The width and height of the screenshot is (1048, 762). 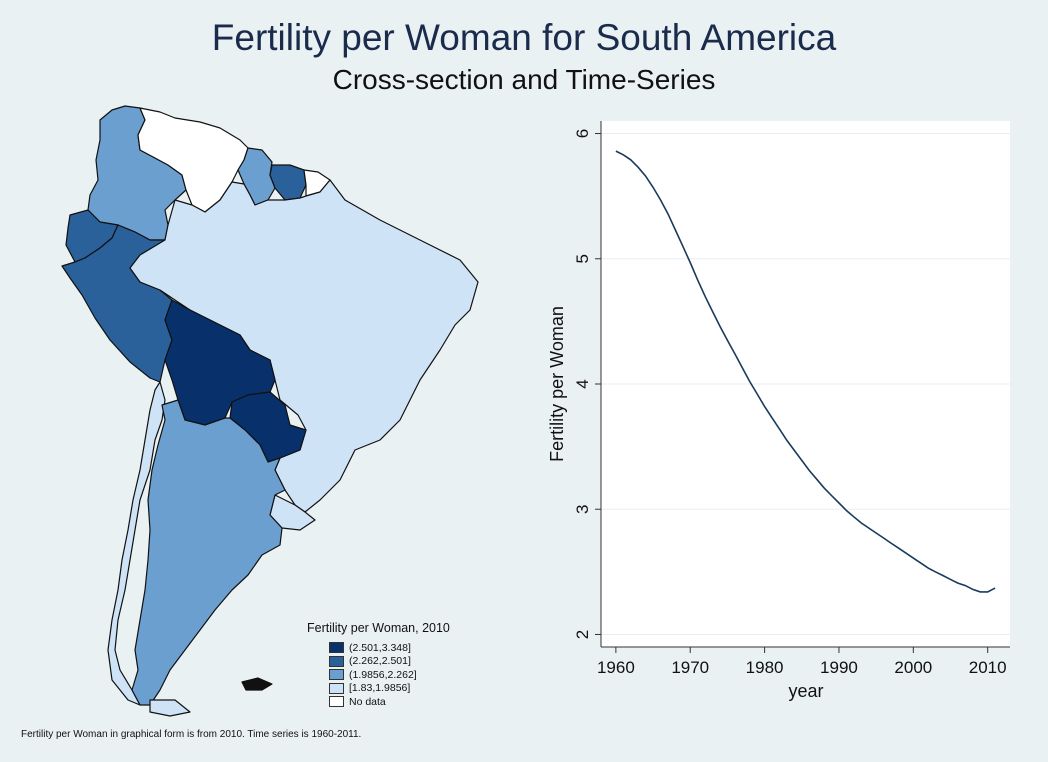 I want to click on map-region-falklands, so click(x=257, y=684).